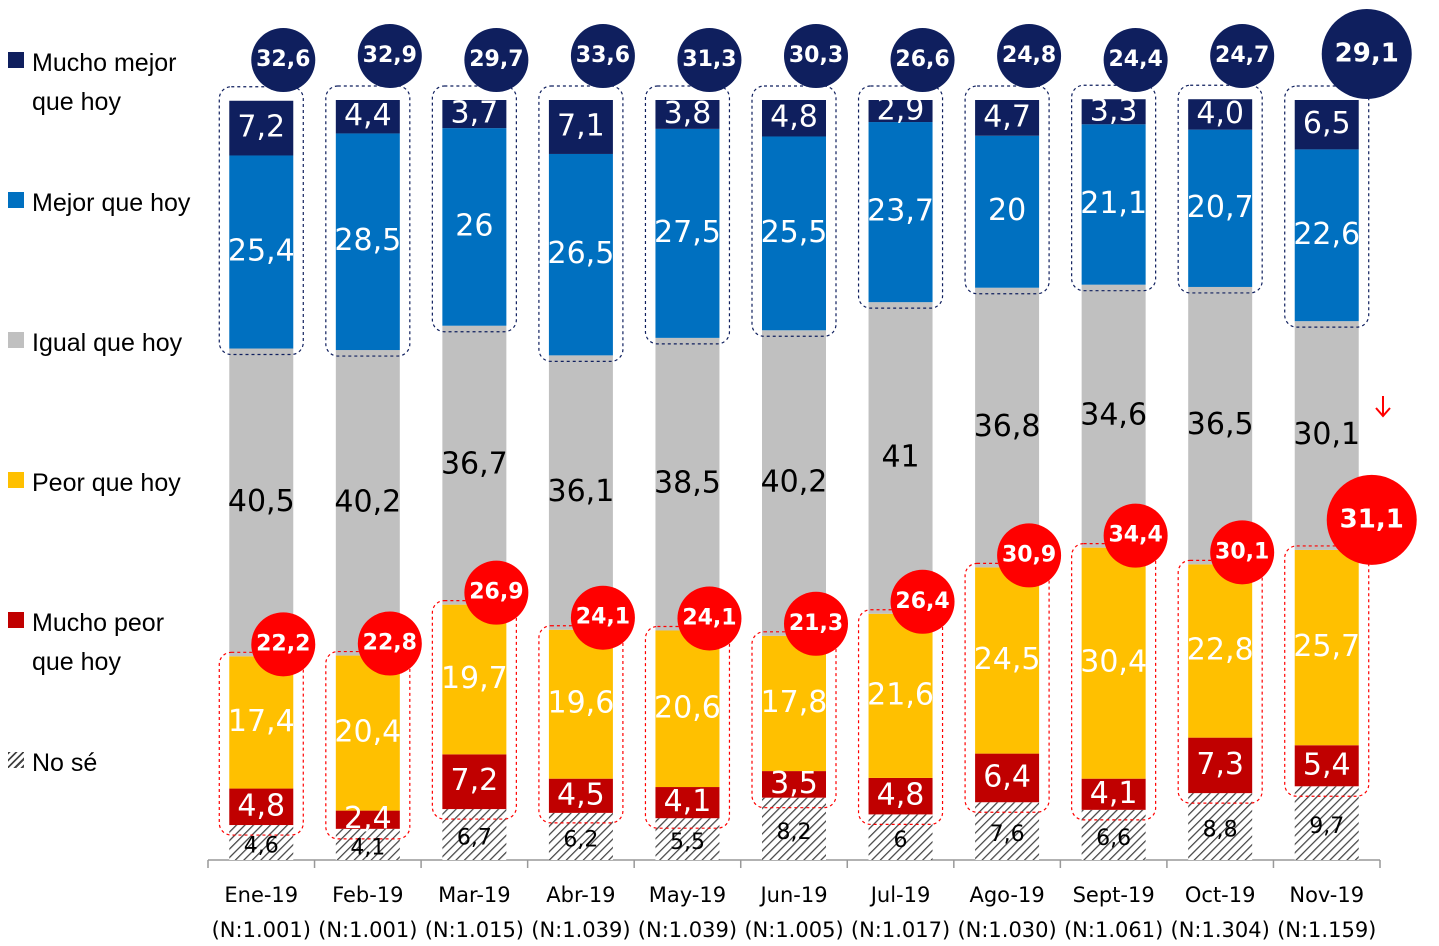 The height and width of the screenshot is (946, 1439). Describe the element at coordinates (283, 59) in the screenshot. I see `positive-total-label: 32,6` at that location.